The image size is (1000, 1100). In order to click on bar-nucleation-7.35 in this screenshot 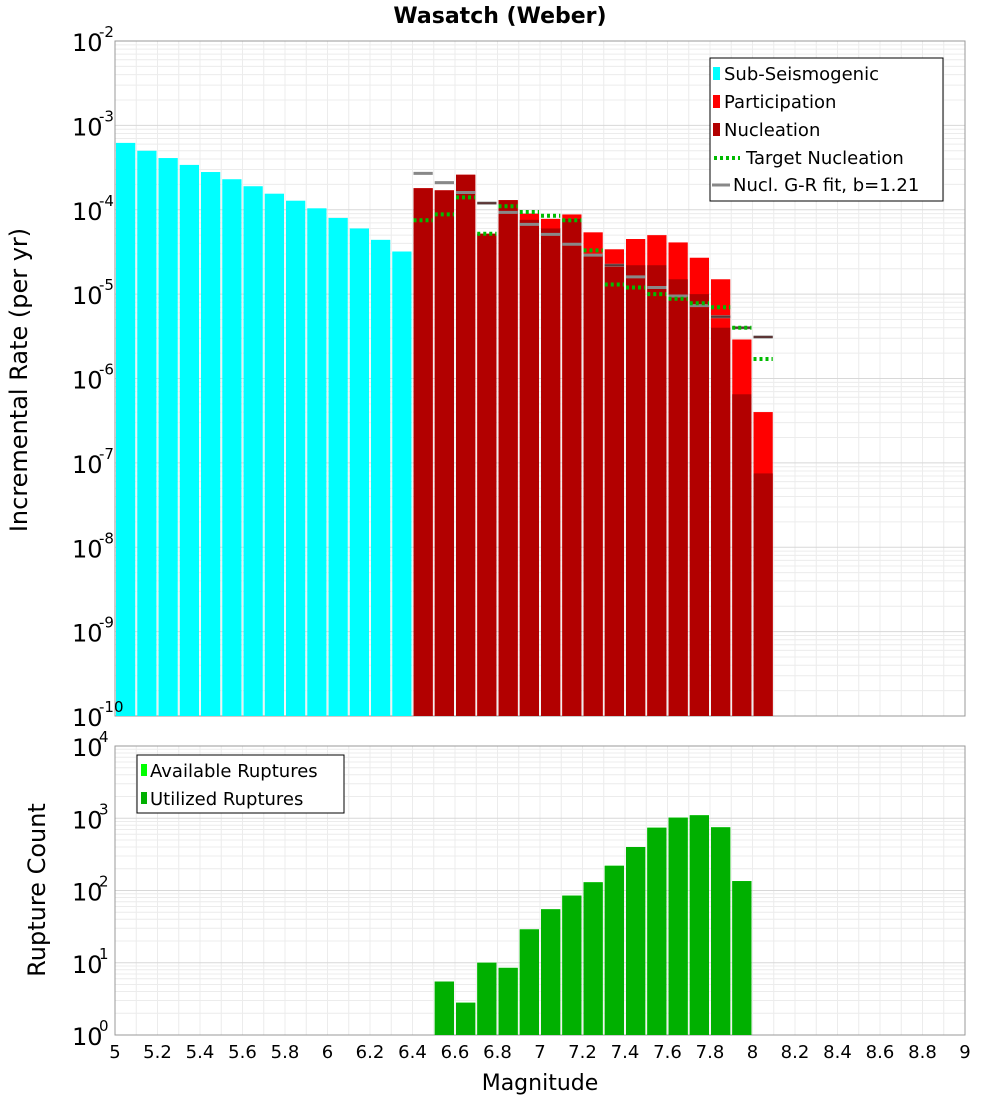, I will do `click(614, 491)`.